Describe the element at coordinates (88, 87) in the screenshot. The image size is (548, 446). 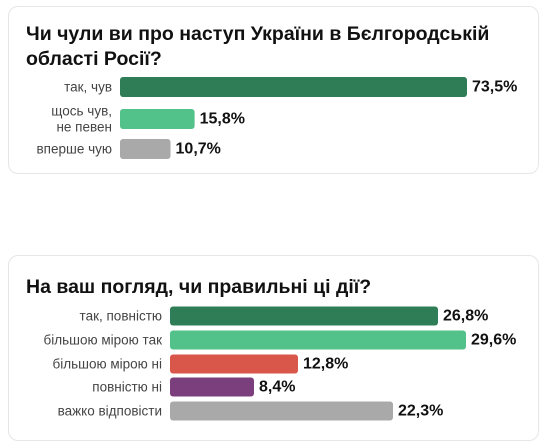
I see `category-label: так, чув` at that location.